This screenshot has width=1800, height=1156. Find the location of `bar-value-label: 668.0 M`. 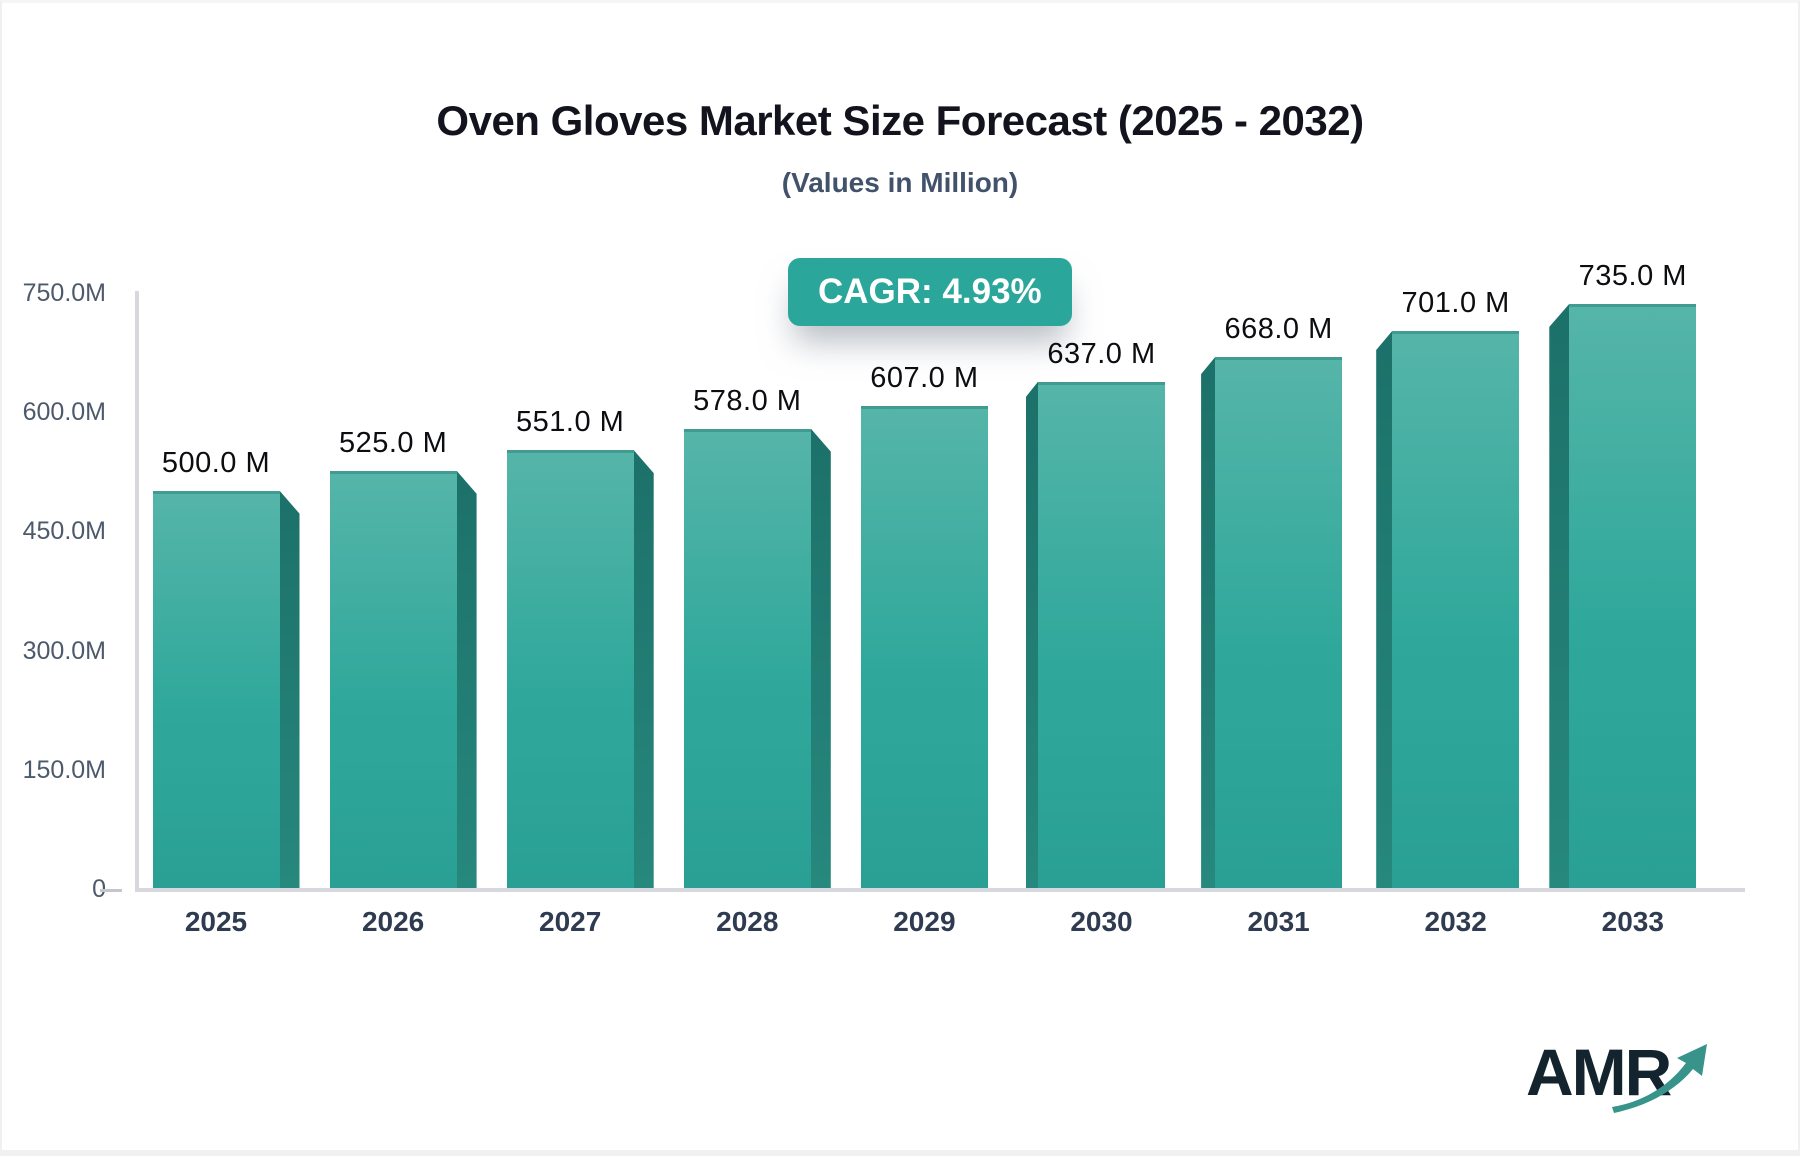

bar-value-label: 668.0 M is located at coordinates (1278, 329).